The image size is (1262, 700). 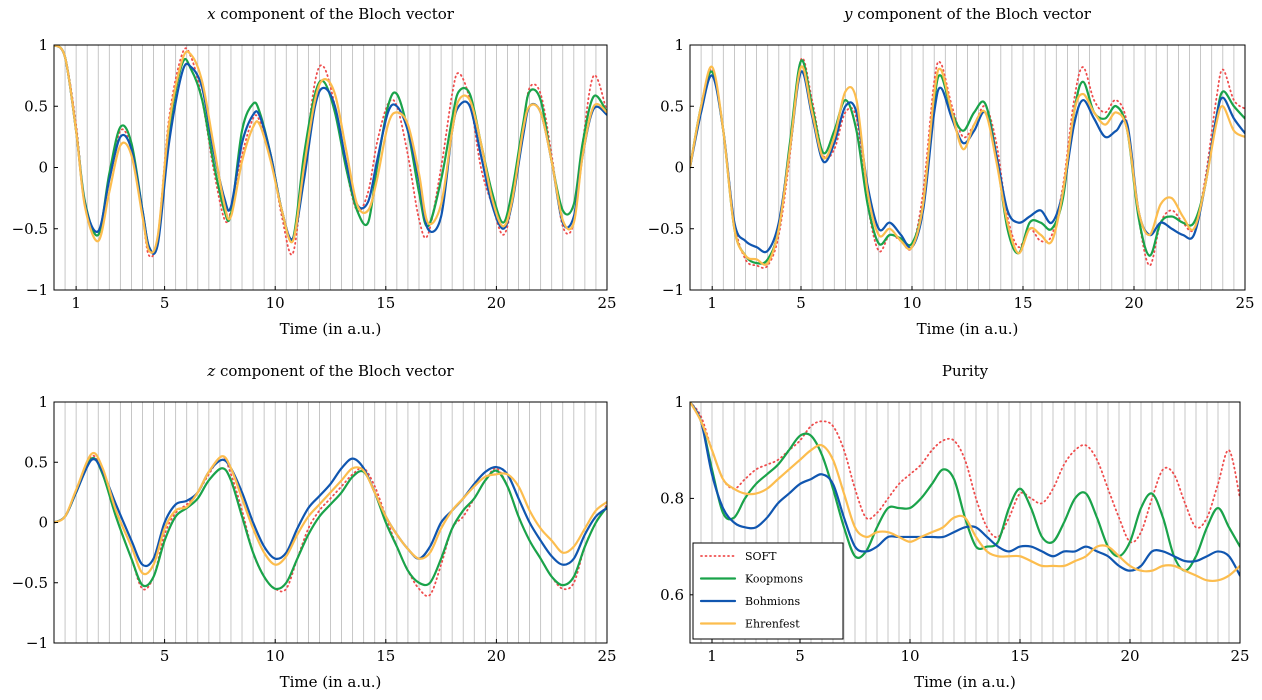 I want to click on chart-title: x component of the Bloch vector, so click(x=331, y=14).